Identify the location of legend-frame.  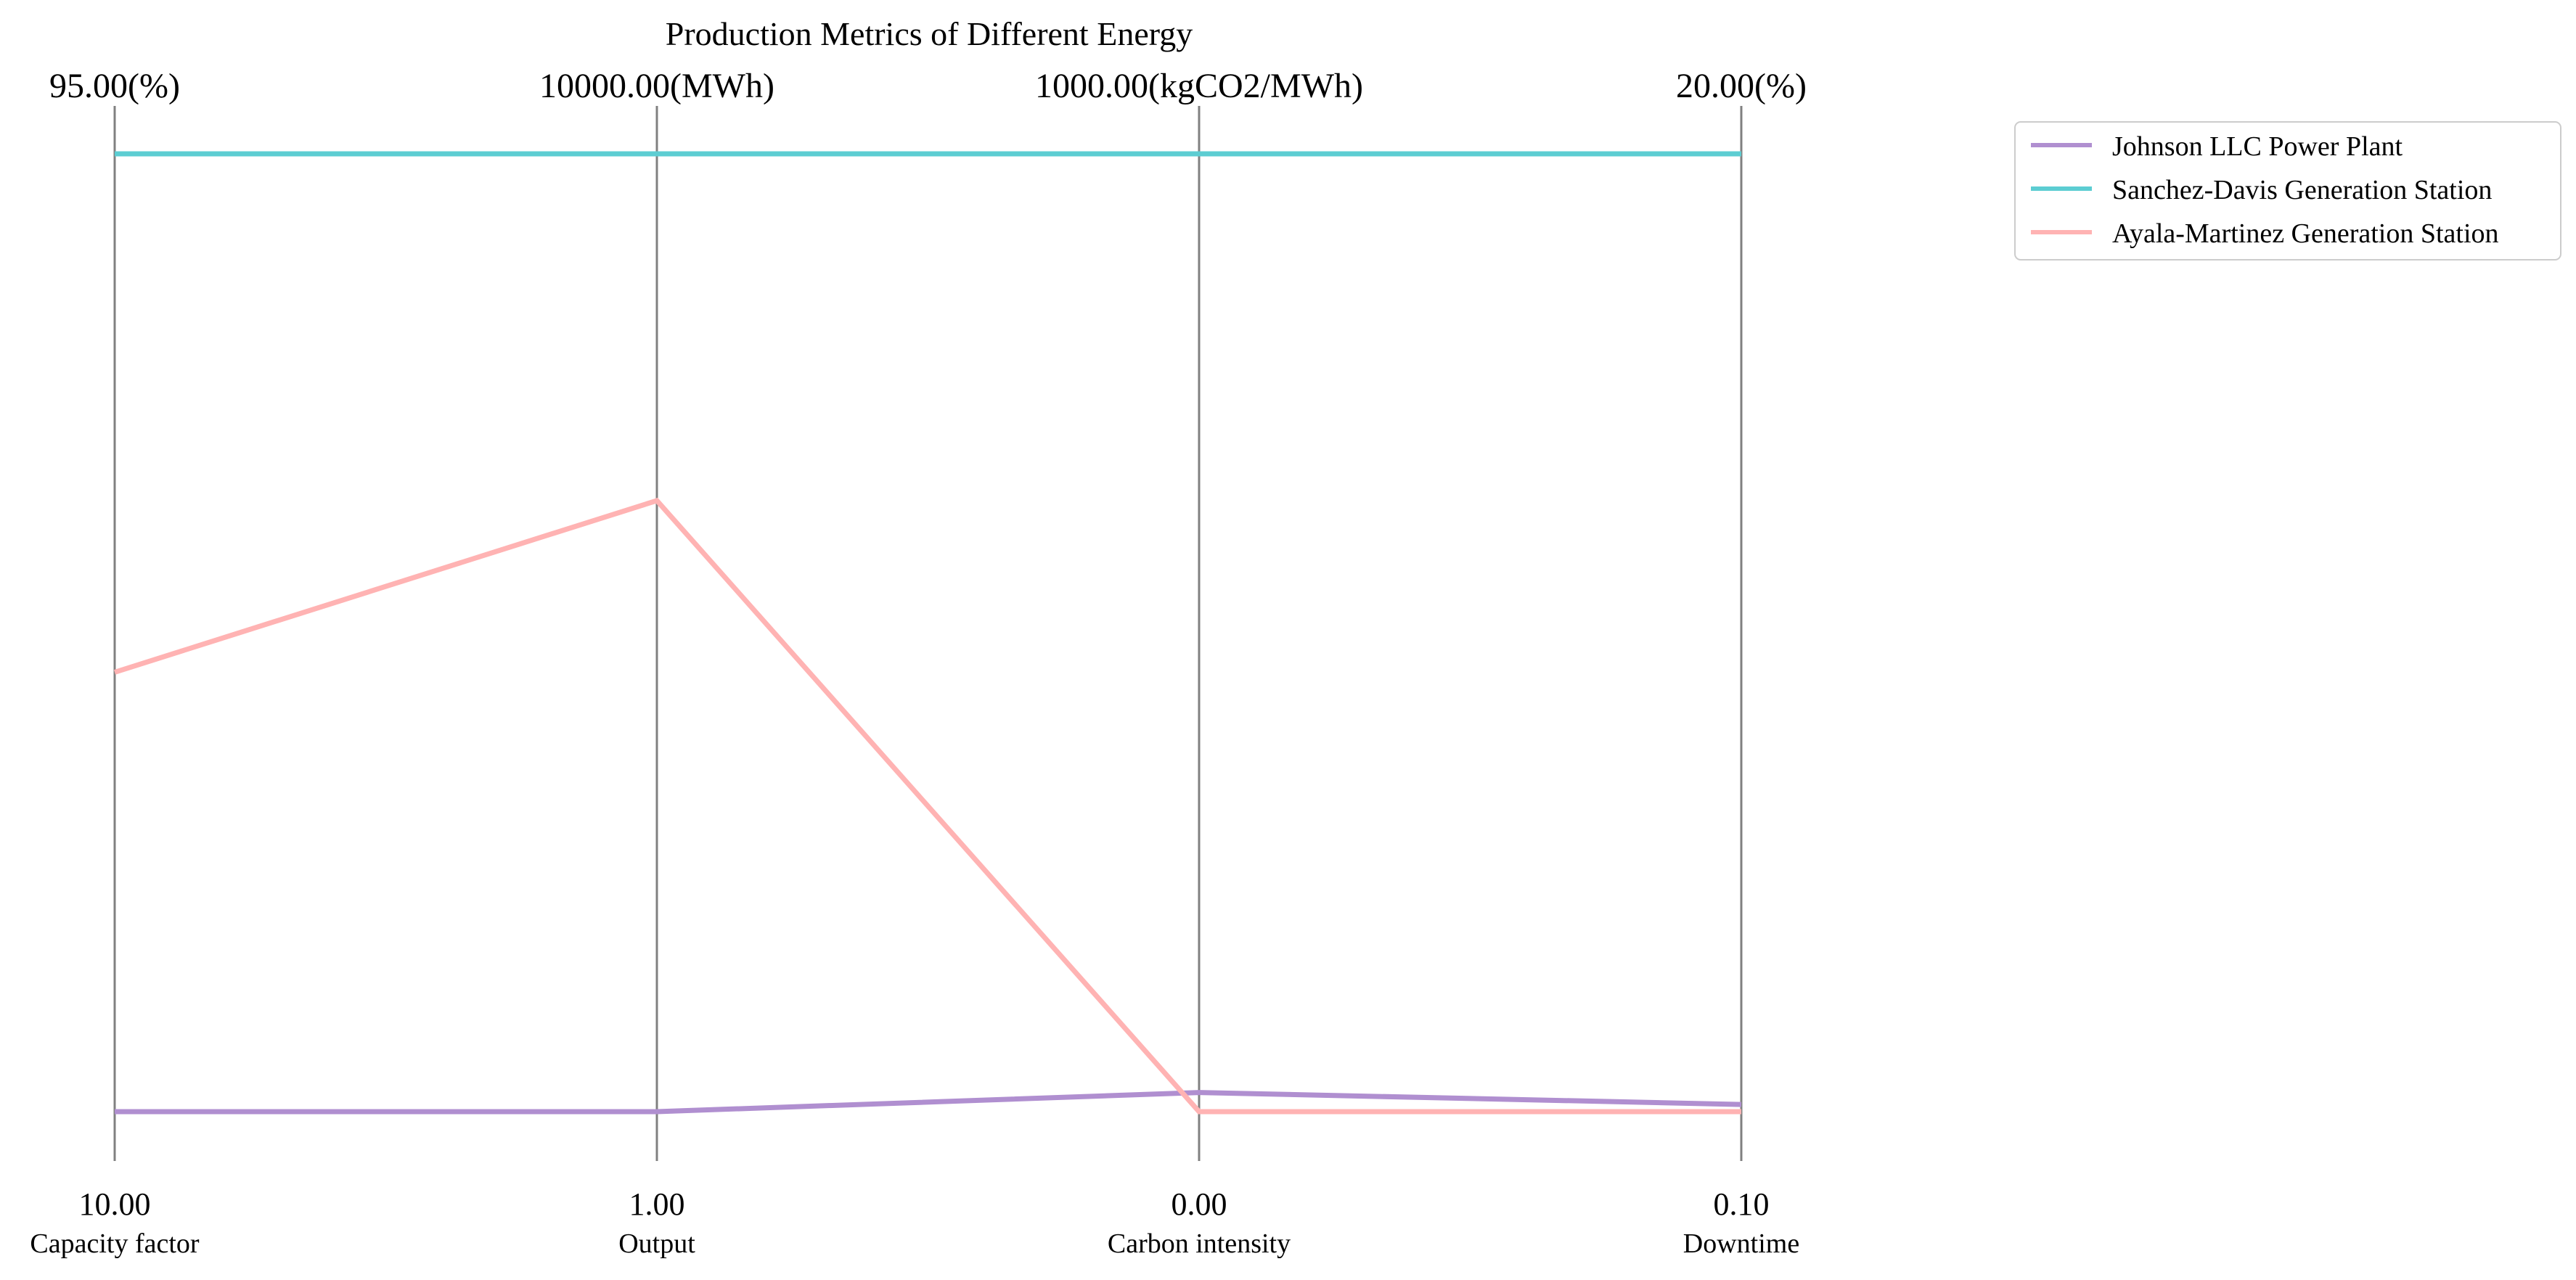
(2288, 191).